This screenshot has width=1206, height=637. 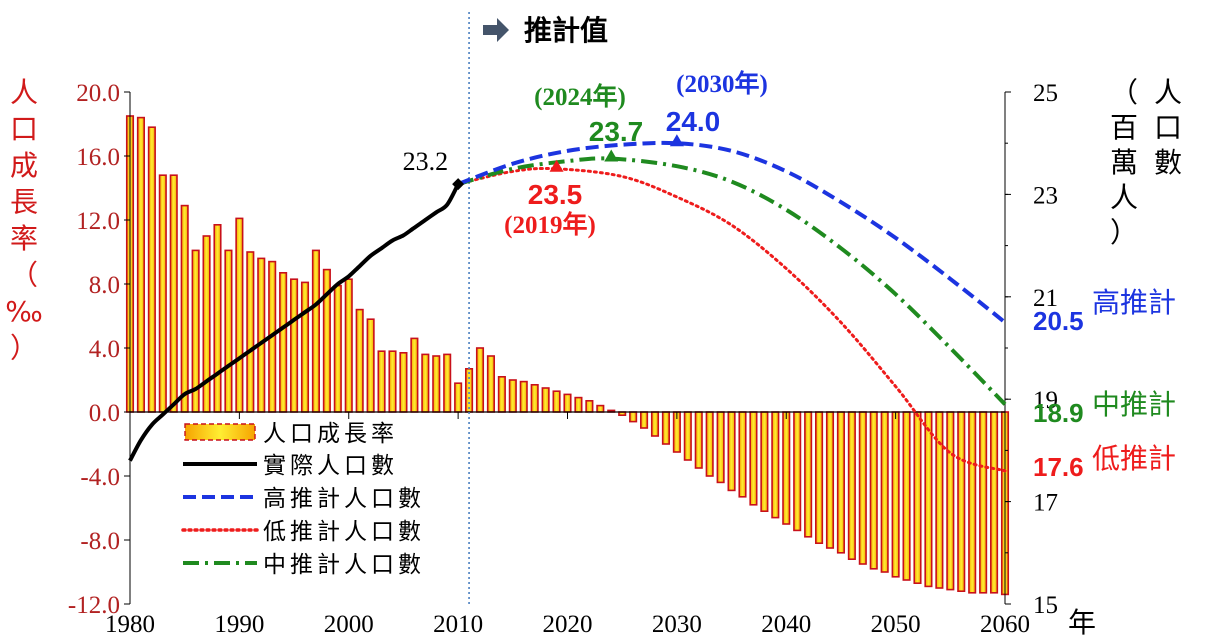 What do you see at coordinates (722, 83) in the screenshot?
I see `high-peak-year-label: (2030年)` at bounding box center [722, 83].